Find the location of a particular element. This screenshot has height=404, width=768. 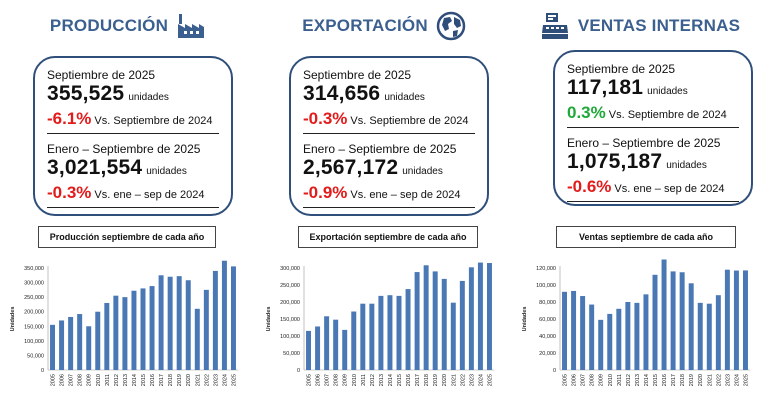

bar-2016 is located at coordinates (152, 328).